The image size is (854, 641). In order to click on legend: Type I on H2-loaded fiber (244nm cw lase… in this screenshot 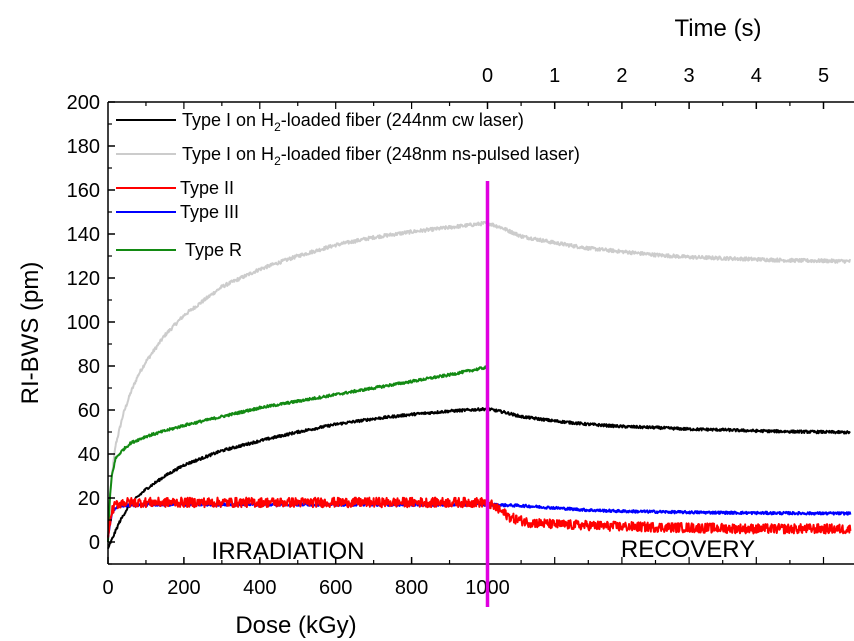, I will do `click(348, 185)`.